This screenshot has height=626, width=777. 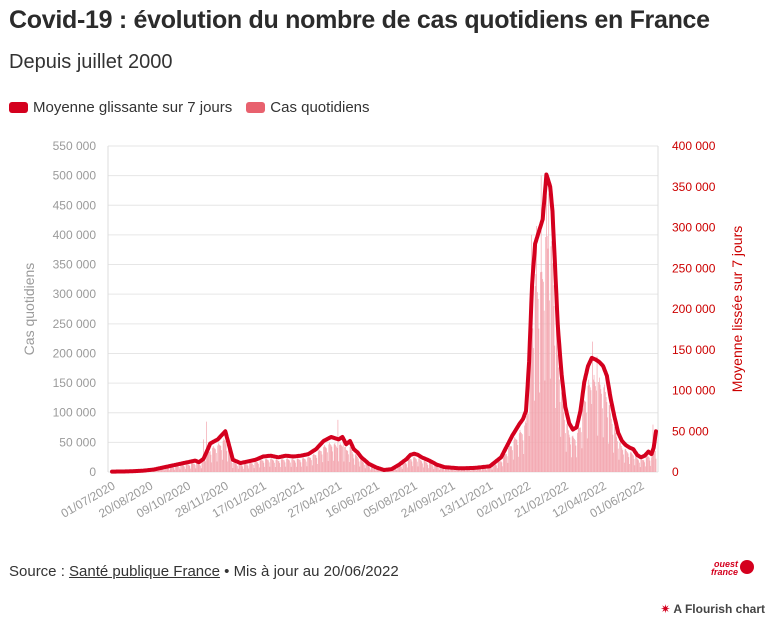 What do you see at coordinates (144, 571) in the screenshot?
I see `source-link: Santé publique France` at bounding box center [144, 571].